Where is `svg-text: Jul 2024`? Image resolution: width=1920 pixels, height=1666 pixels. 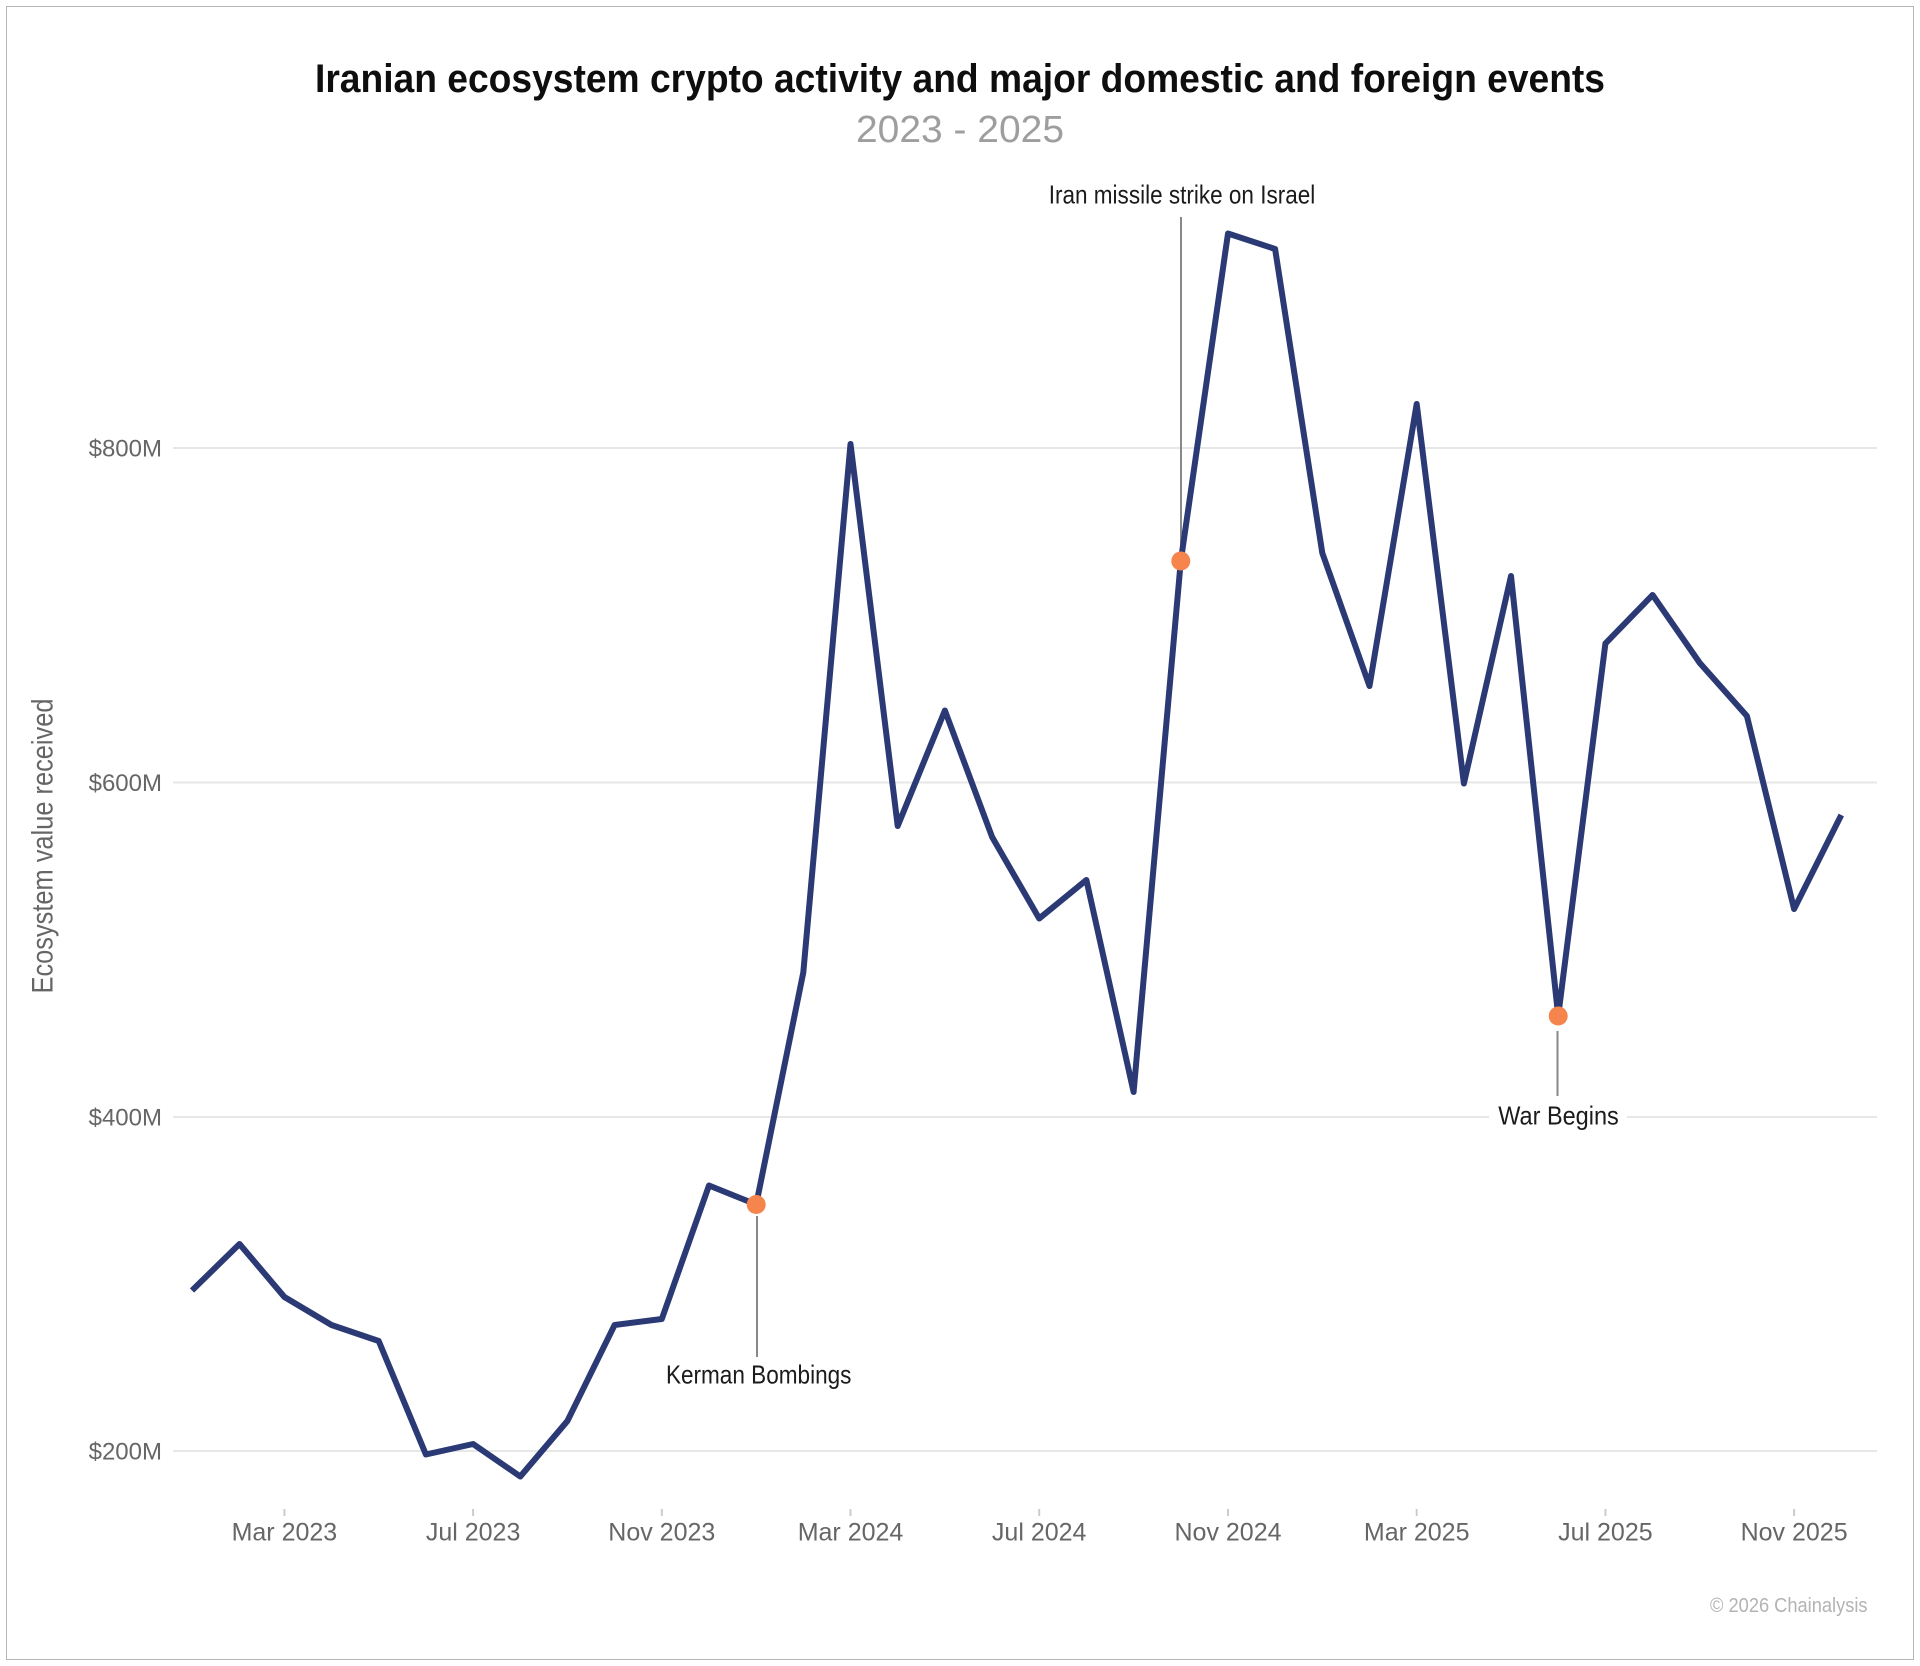
svg-text: Jul 2024 is located at coordinates (1039, 1533).